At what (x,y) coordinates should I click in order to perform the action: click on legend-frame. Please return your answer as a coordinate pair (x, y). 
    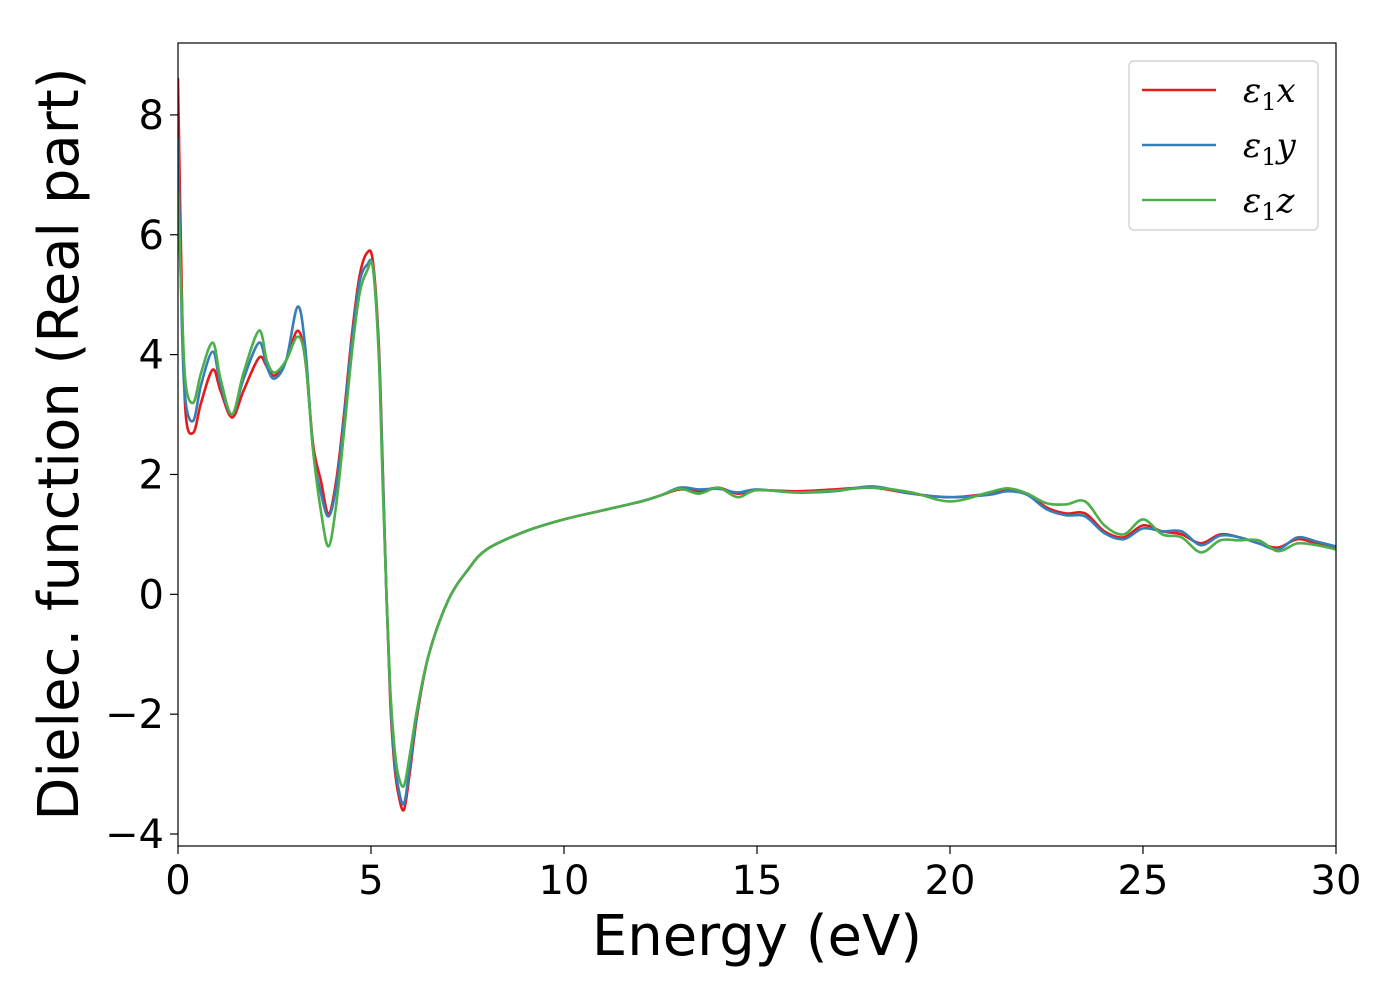
    Looking at the image, I should click on (1223, 145).